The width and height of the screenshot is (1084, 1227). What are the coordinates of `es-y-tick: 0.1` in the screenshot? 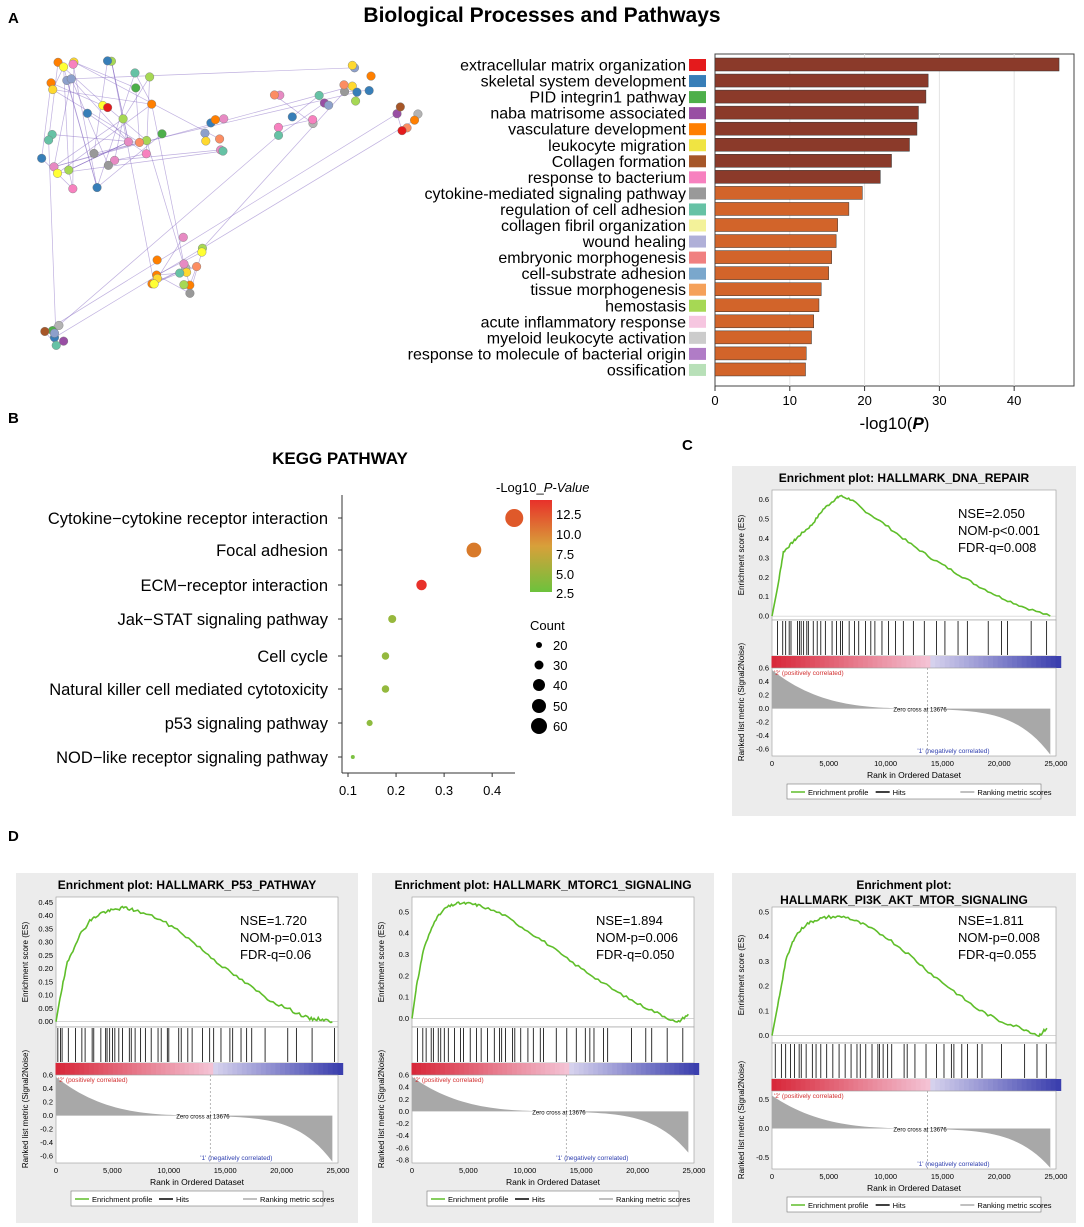 It's located at (764, 1010).